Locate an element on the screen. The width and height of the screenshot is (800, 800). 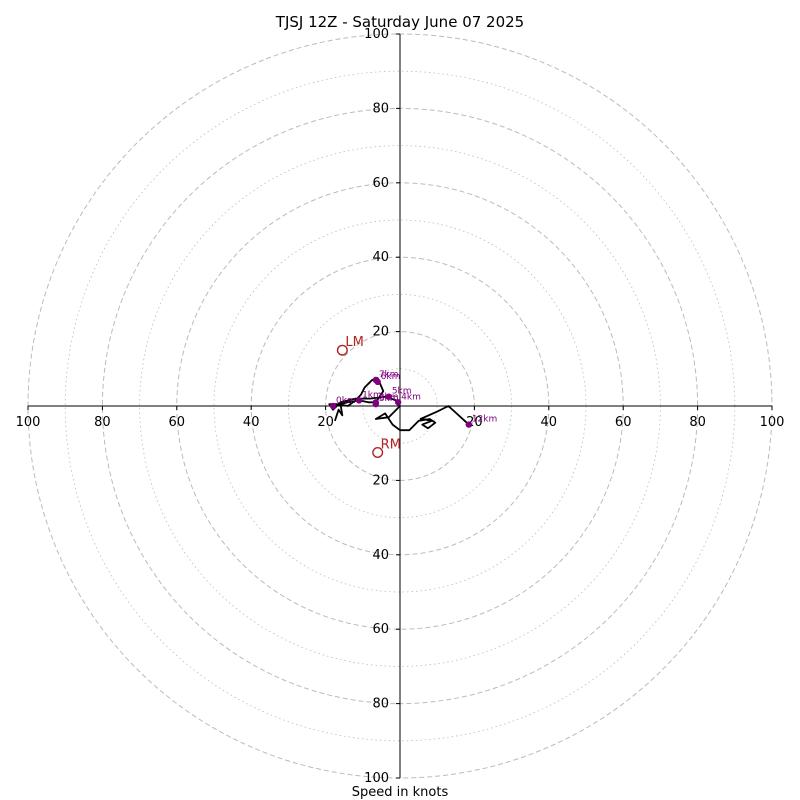
height-marker-4km is located at coordinates (398, 402).